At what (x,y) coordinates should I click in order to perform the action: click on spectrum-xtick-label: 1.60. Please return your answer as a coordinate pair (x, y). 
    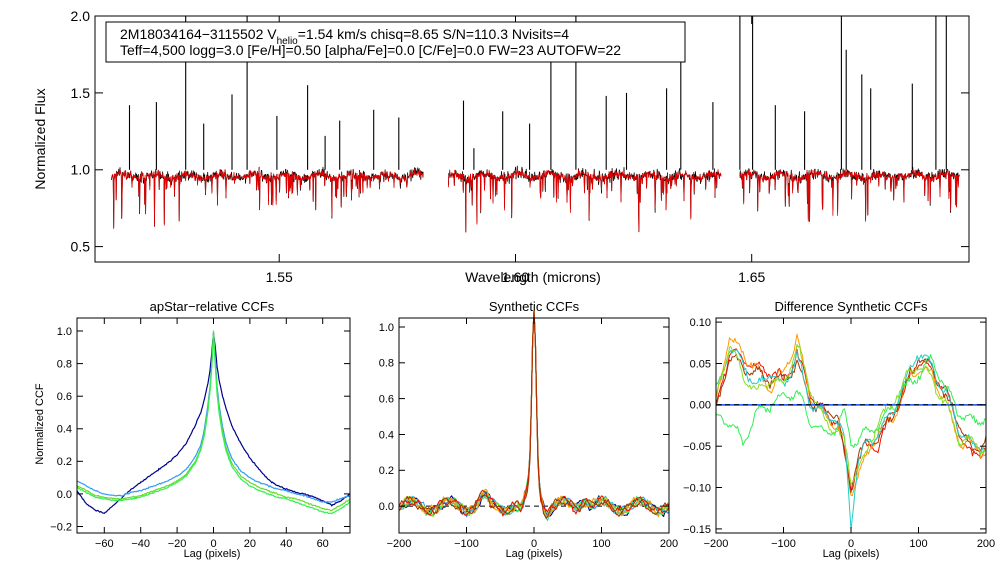
    Looking at the image, I should click on (515, 277).